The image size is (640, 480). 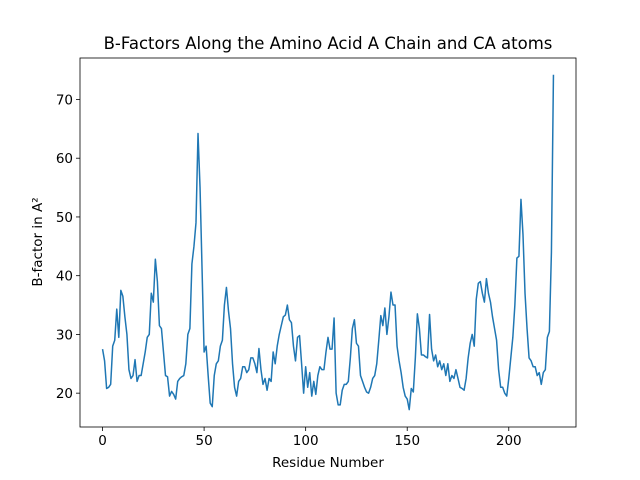 I want to click on x-axis-label: Residue Number, so click(x=328, y=463).